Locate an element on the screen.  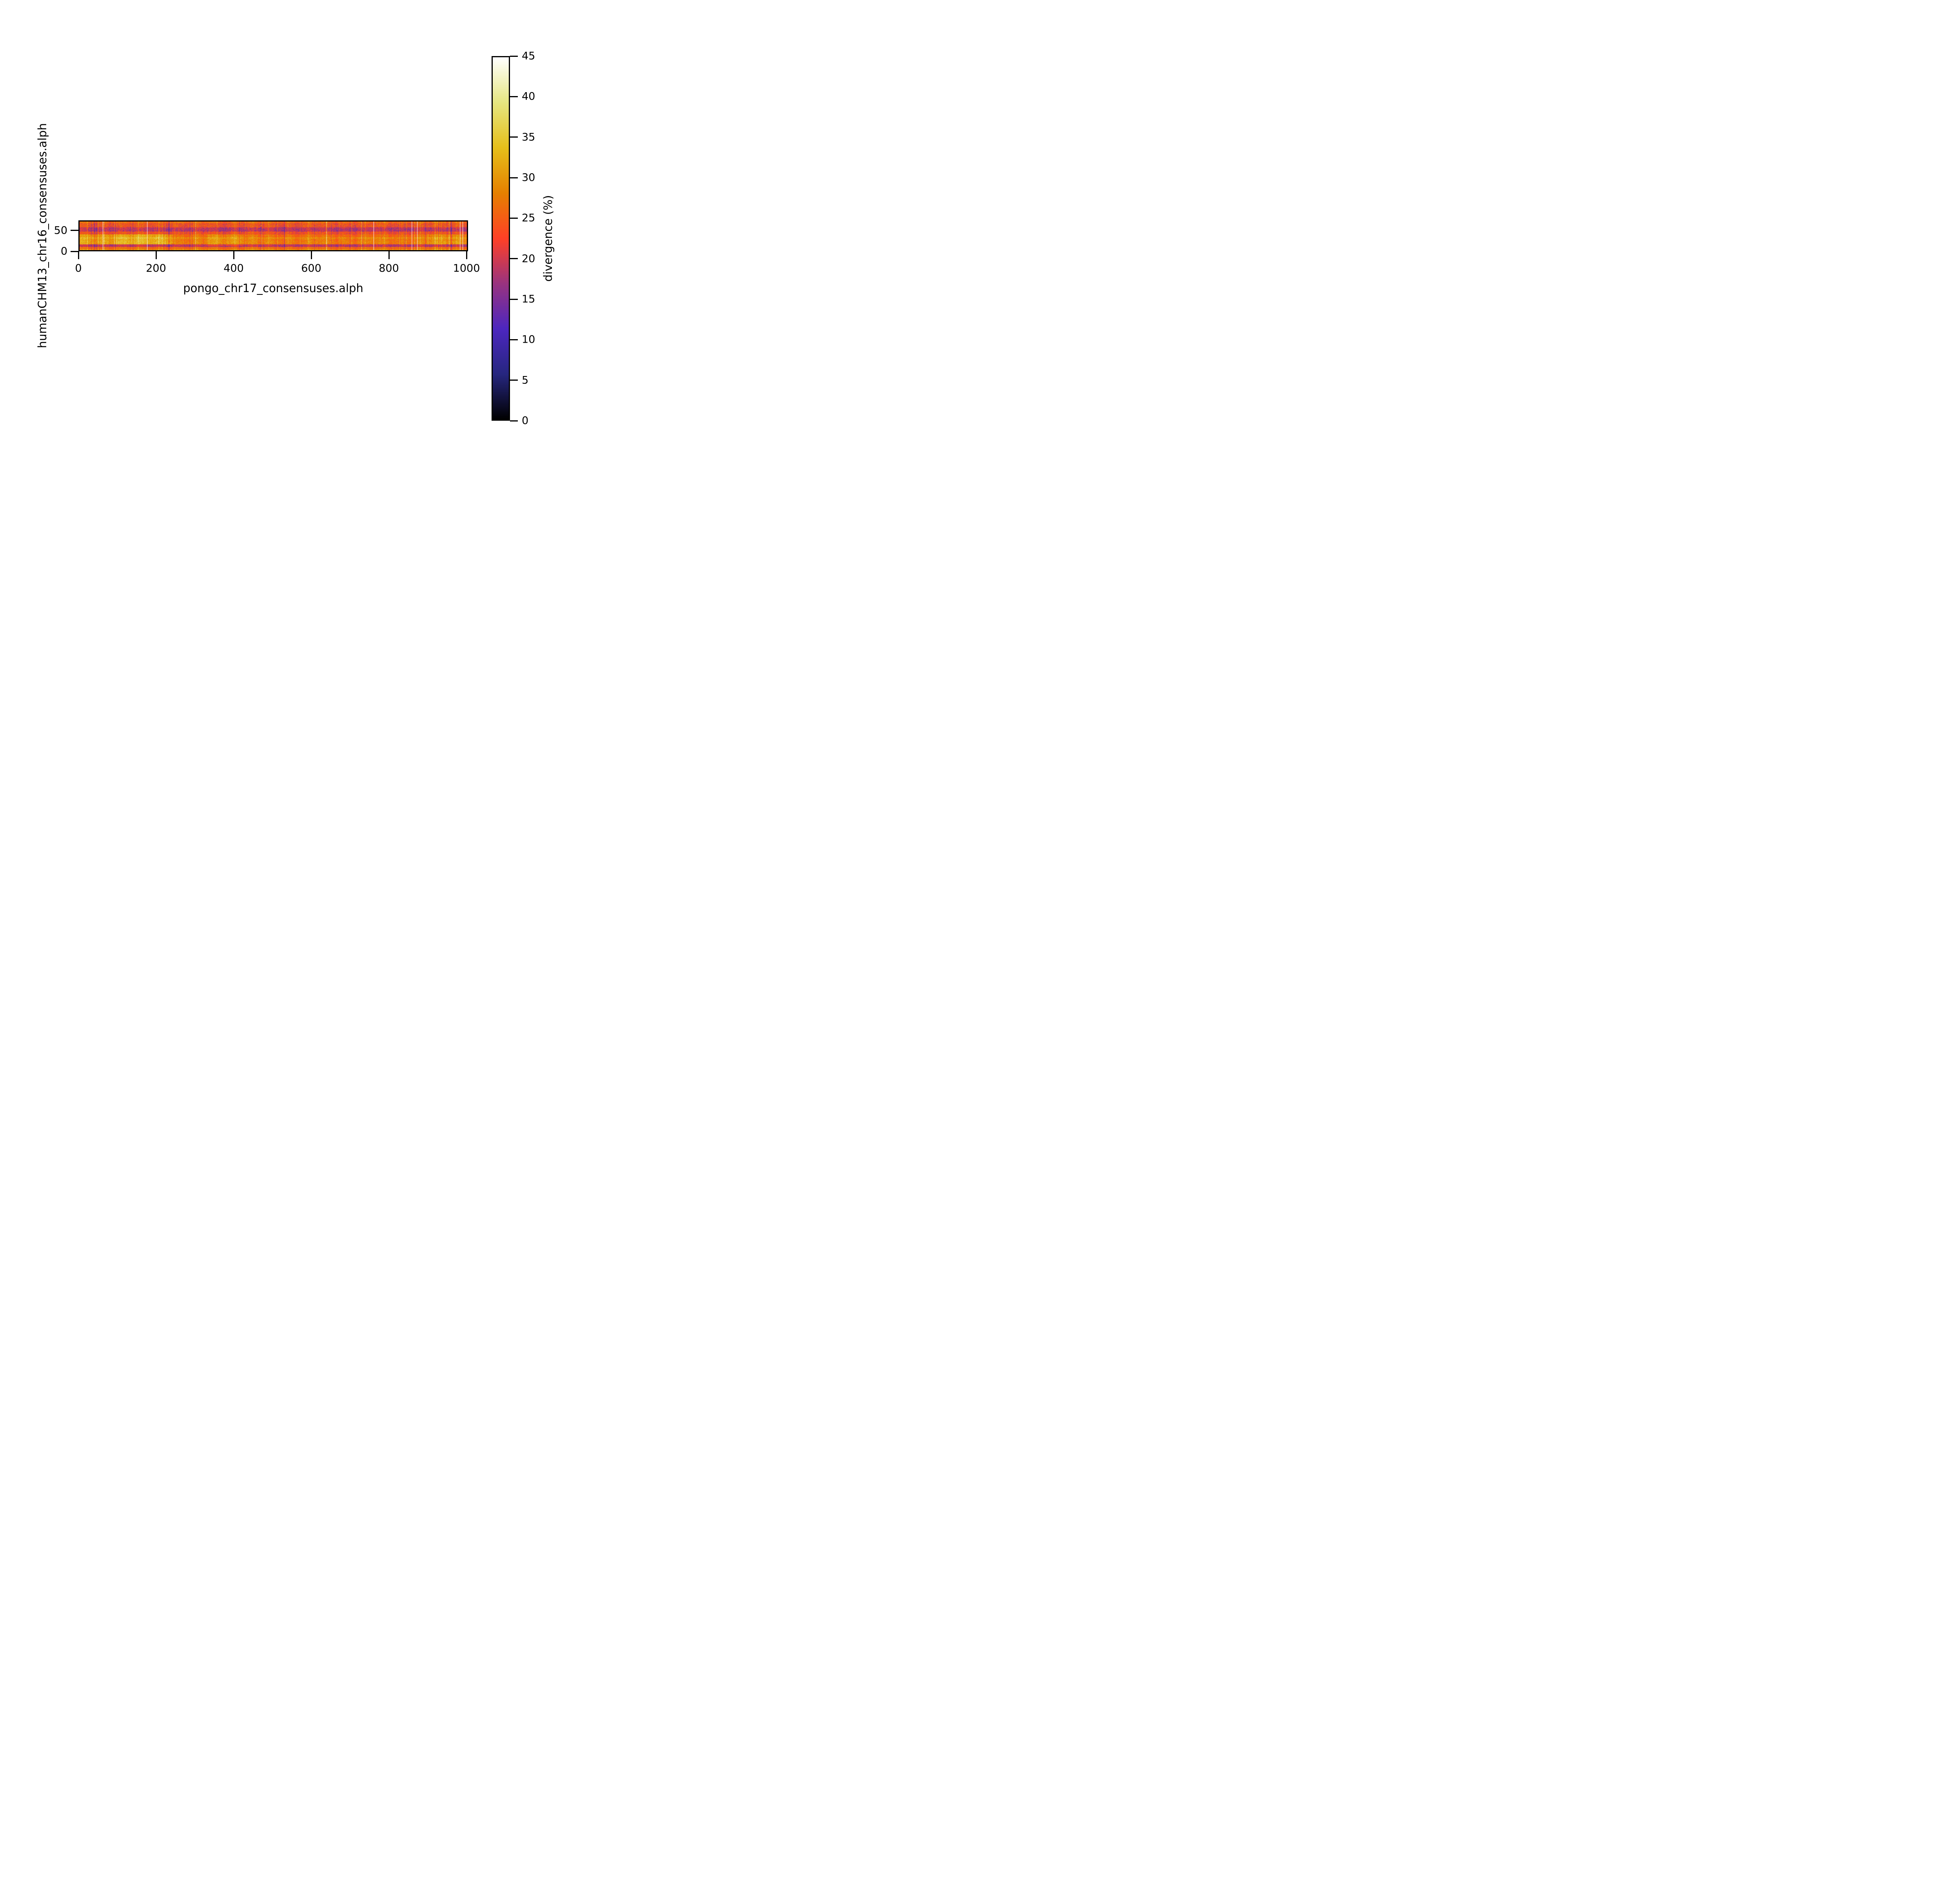
x-tick-label: 200 is located at coordinates (156, 268).